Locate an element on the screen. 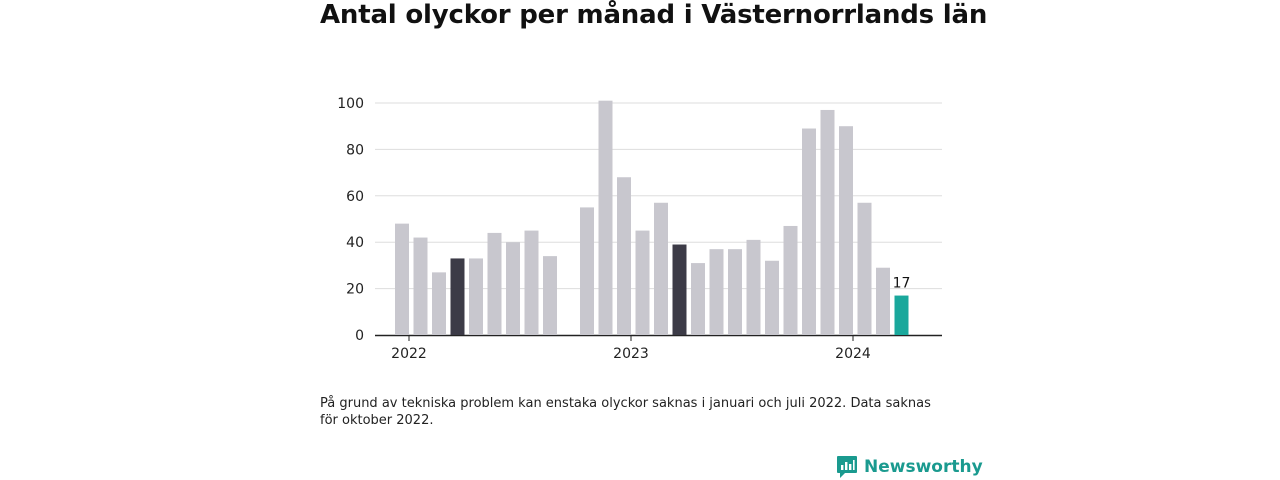 The width and height of the screenshot is (1280, 480). y-tick-label: 80 is located at coordinates (355, 150).